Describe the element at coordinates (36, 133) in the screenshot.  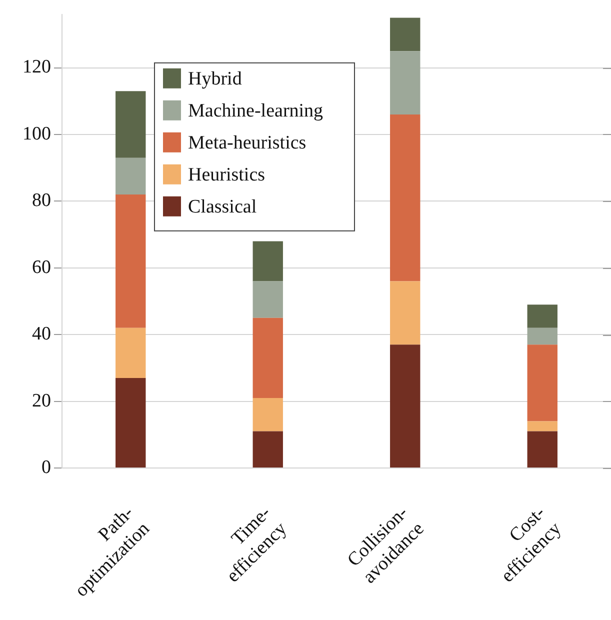
I see `y-tick-label: 100` at that location.